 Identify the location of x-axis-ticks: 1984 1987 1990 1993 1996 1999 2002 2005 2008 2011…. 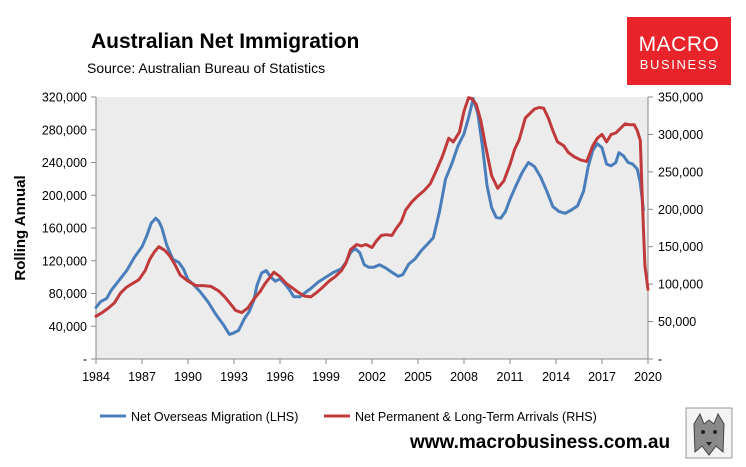
(372, 371).